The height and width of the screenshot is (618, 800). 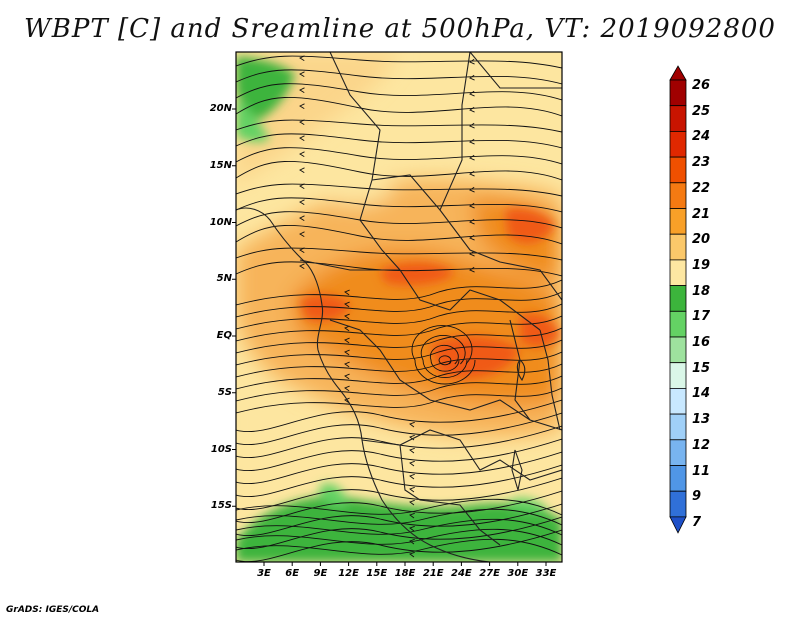 I want to click on lon-label: 18E, so click(x=405, y=573).